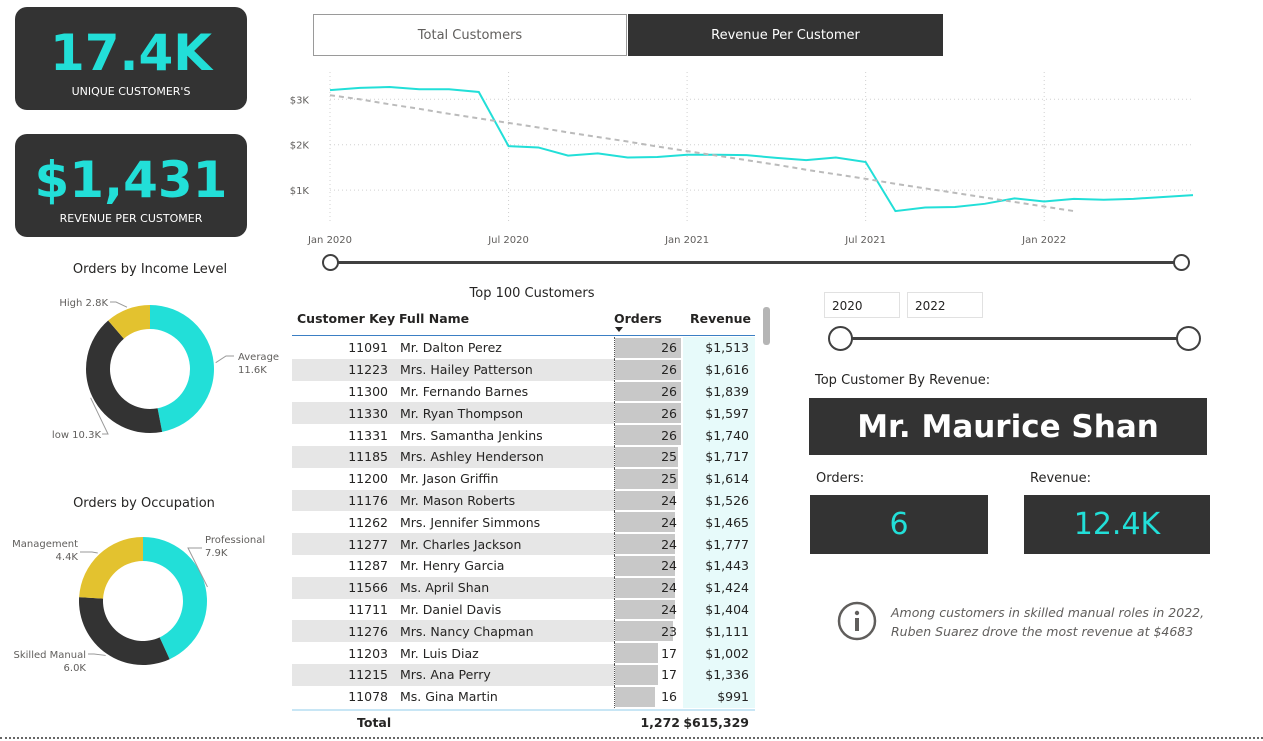 This screenshot has width=1263, height=741. I want to click on cell-customer-key: 11200, so click(368, 479).